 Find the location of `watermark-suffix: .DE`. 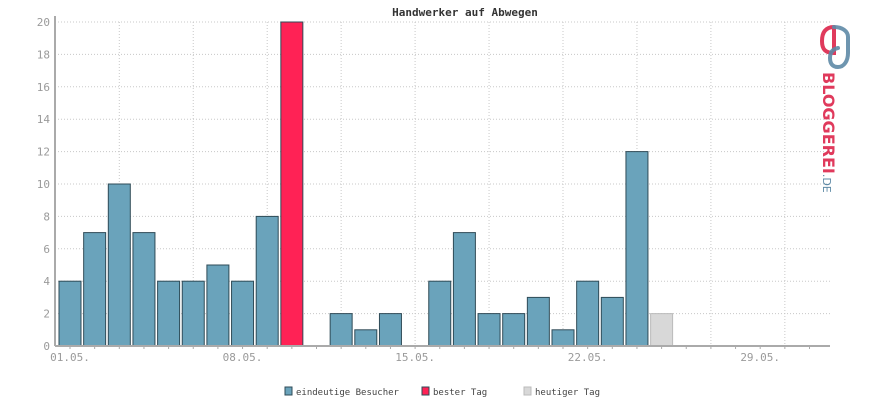

watermark-suffix: .DE is located at coordinates (826, 183).